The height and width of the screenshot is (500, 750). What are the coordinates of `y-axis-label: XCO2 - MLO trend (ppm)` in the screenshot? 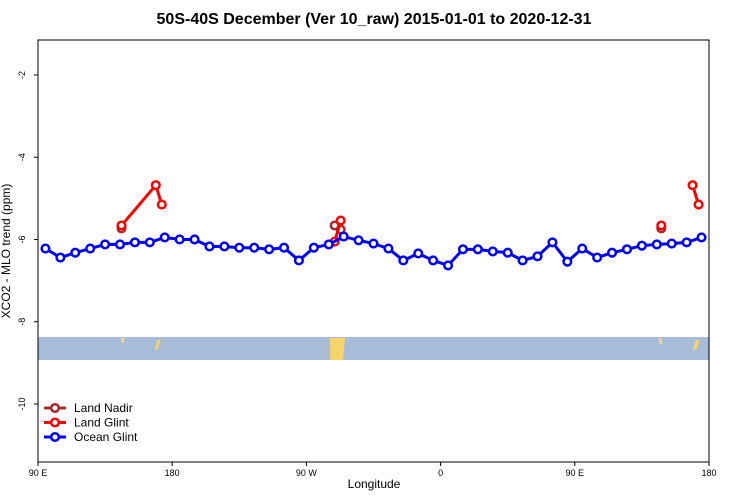 It's located at (6, 251).